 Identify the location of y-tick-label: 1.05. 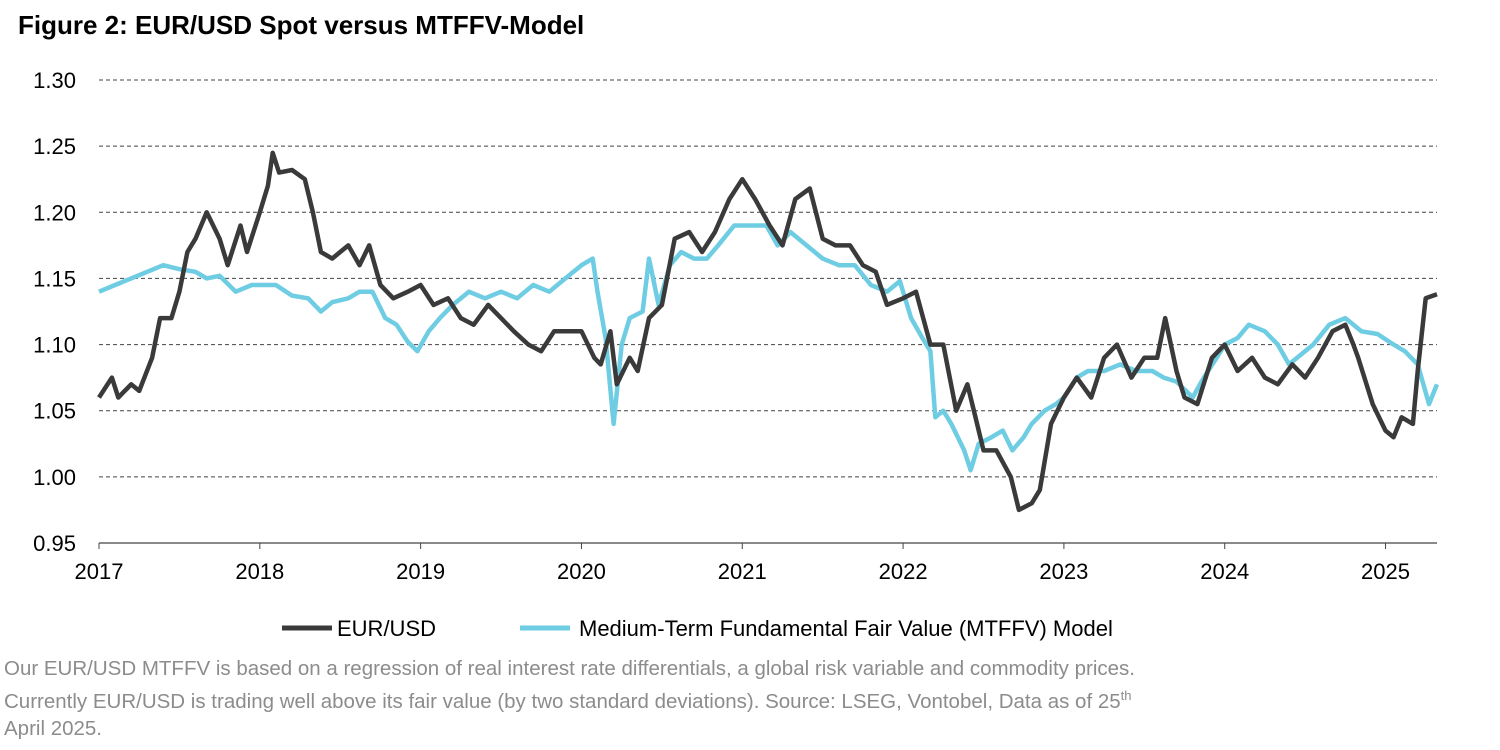
(54, 411).